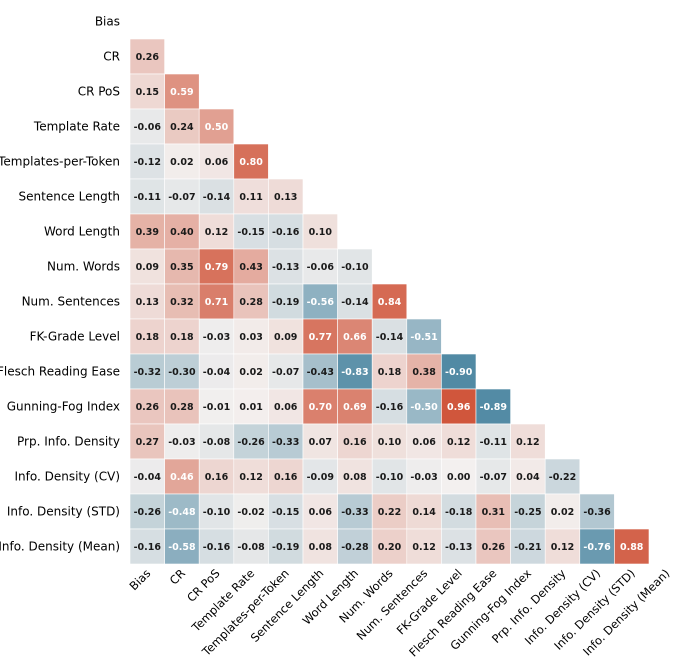 The width and height of the screenshot is (697, 671). I want to click on heatmap-cell-value: 0.80, so click(251, 162).